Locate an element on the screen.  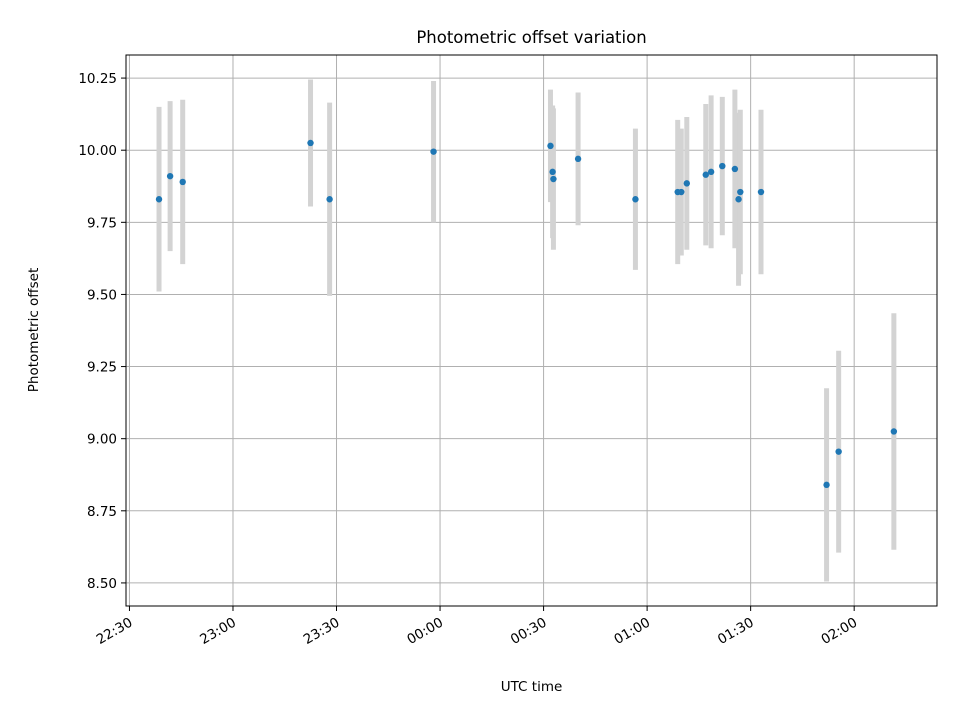
y-tick-label: 9.25 is located at coordinates (102, 368).